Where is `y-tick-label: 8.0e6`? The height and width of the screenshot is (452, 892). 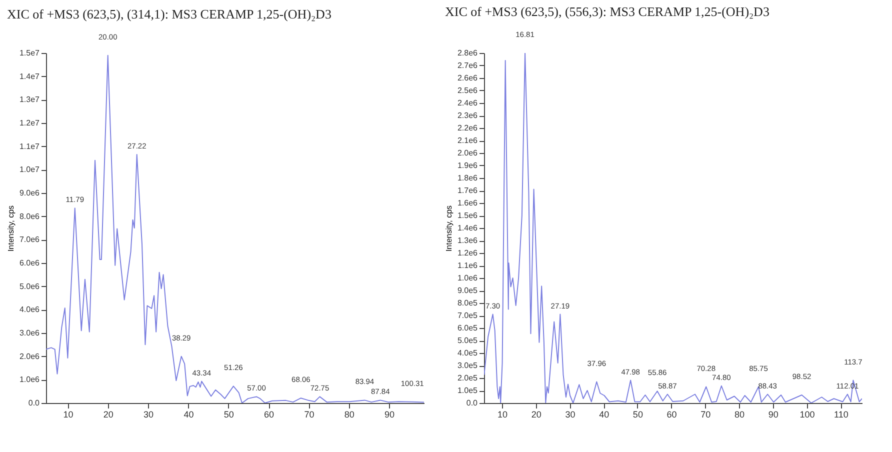 y-tick-label: 8.0e6 is located at coordinates (29, 216).